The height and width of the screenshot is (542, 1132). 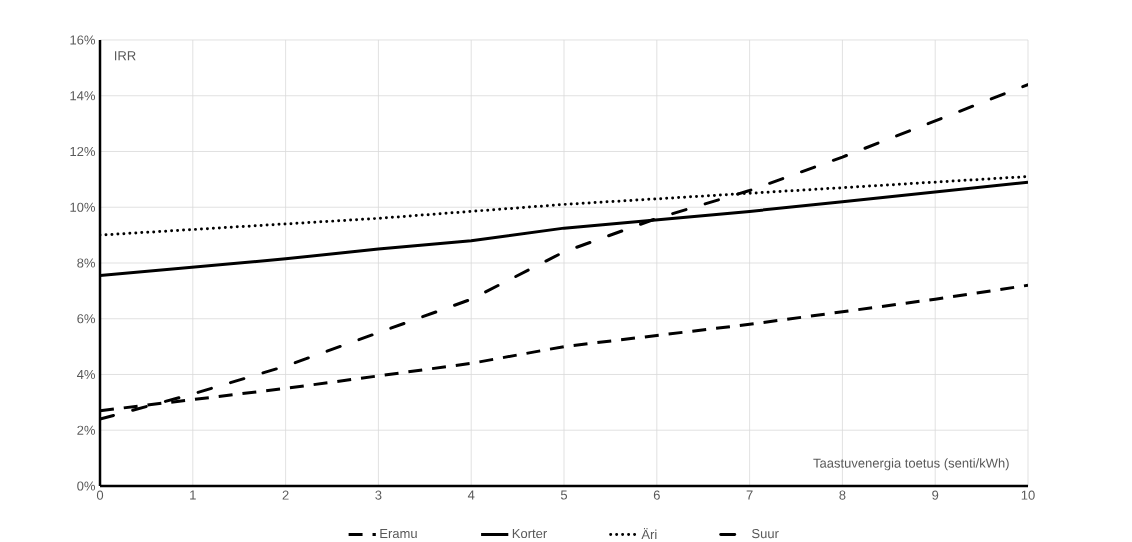 What do you see at coordinates (86, 263) in the screenshot?
I see `y-tick-label: 8%` at bounding box center [86, 263].